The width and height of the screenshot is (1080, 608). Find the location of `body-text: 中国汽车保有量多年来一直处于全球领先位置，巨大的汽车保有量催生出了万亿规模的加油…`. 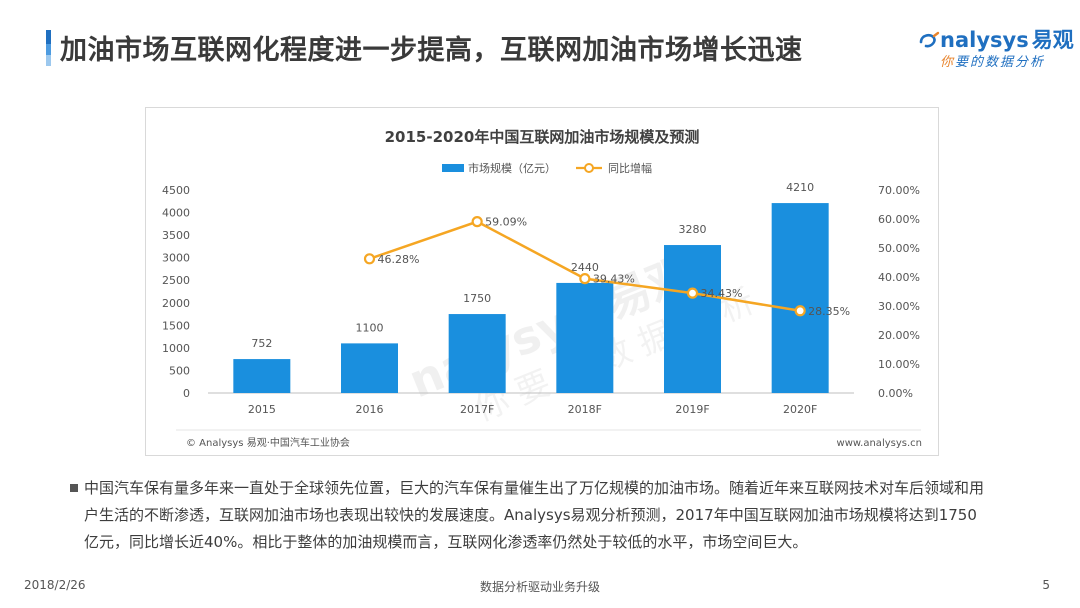

body-text: 中国汽车保有量多年来一直处于全球领先位置，巨大的汽车保有量催生出了万亿规模的加油… is located at coordinates (530, 515).